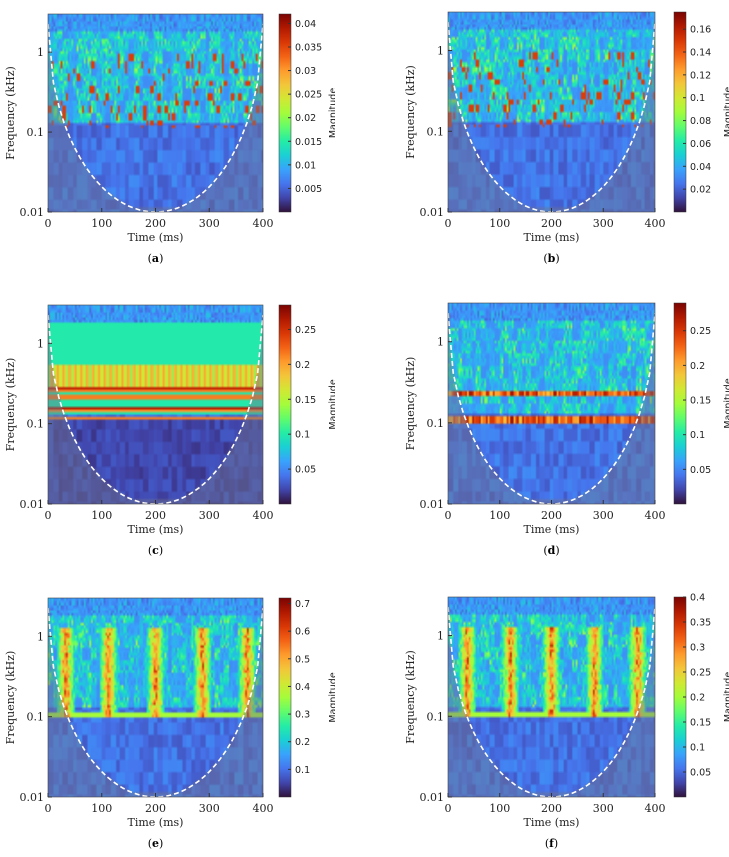  What do you see at coordinates (700, 75) in the screenshot?
I see `colorbar-tick-label: 0.12` at bounding box center [700, 75].